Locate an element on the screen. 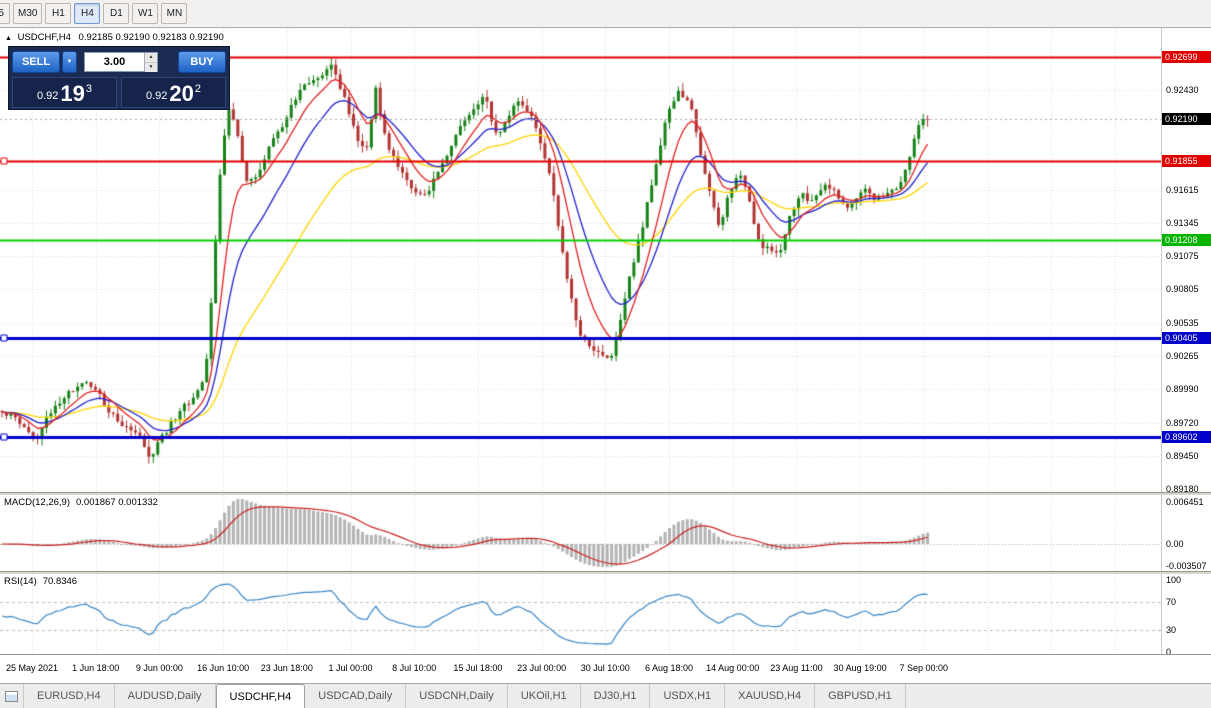 The image size is (1211, 708). price-line-label: 0.89602 is located at coordinates (1186, 437).